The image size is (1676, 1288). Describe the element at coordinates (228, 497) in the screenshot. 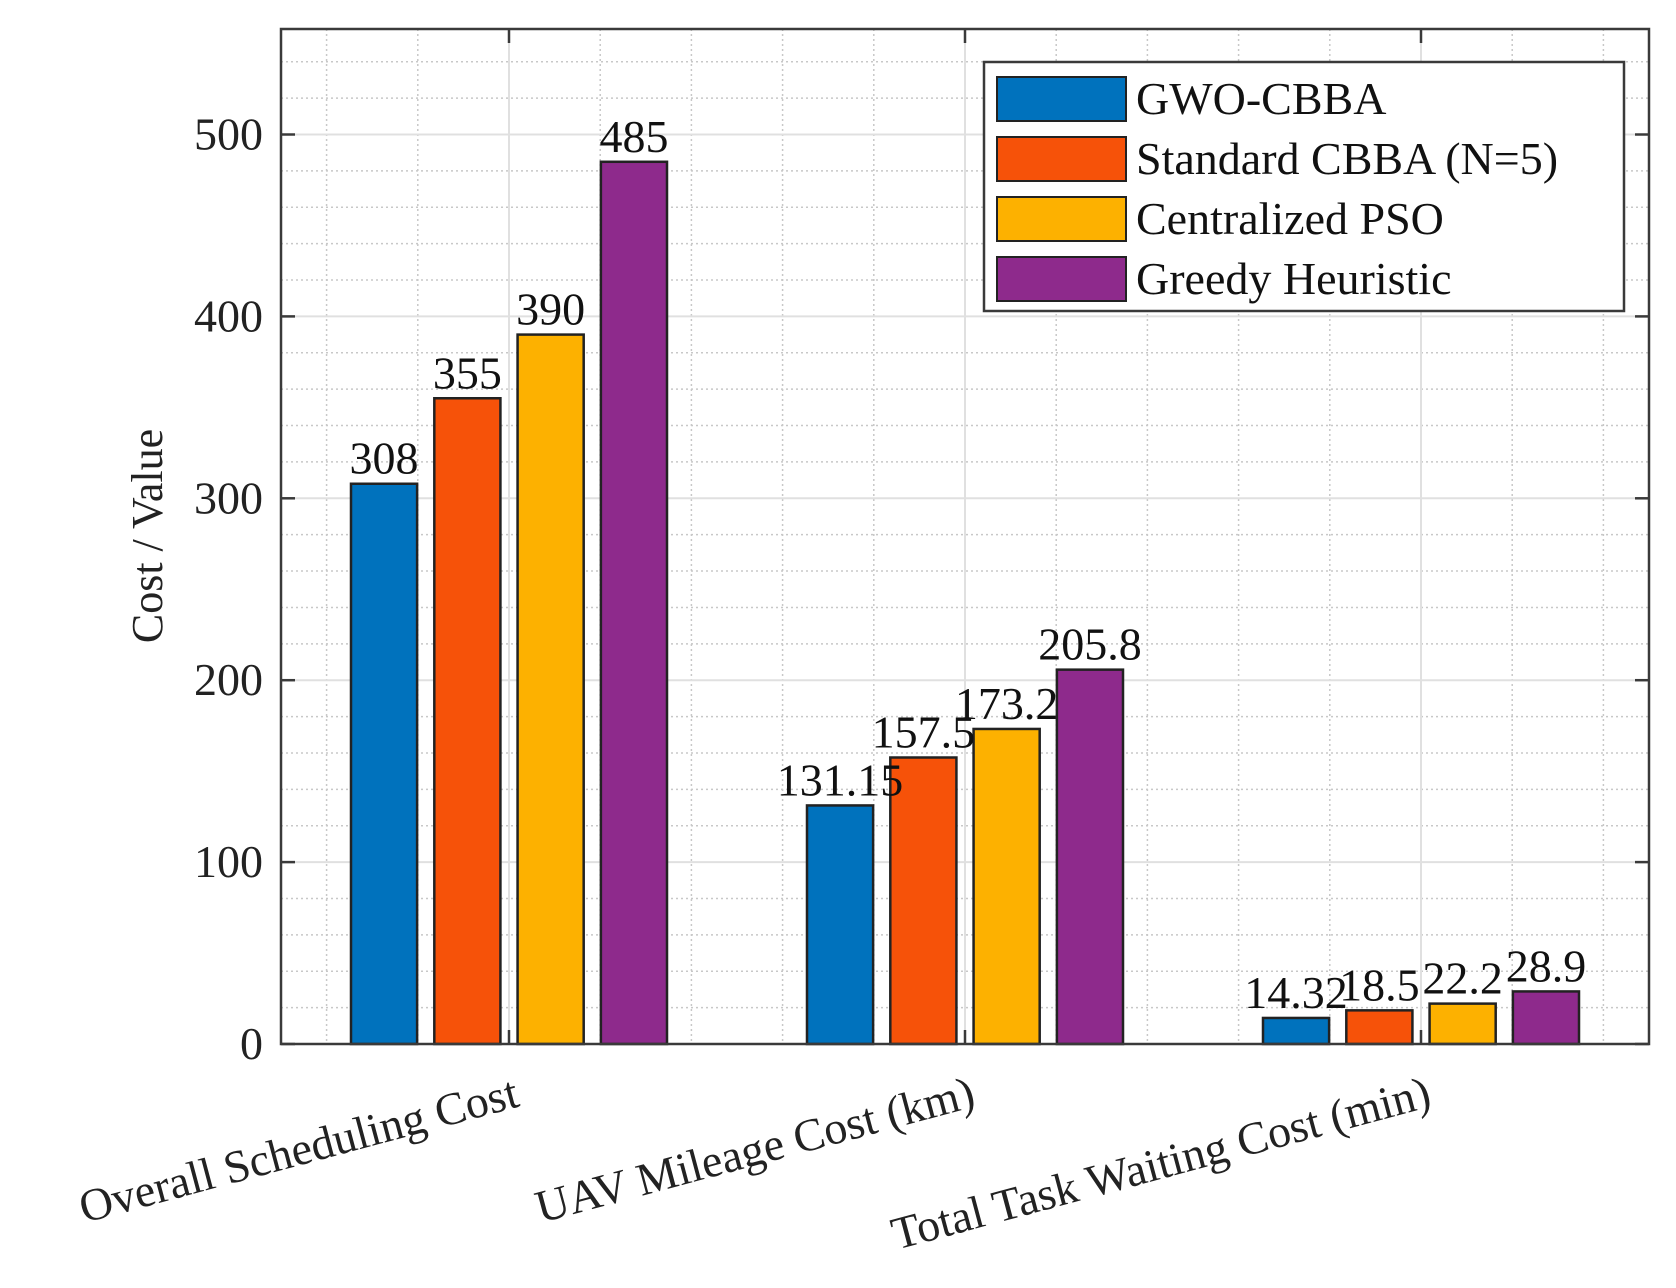

I see `y-tick-label: 300` at that location.